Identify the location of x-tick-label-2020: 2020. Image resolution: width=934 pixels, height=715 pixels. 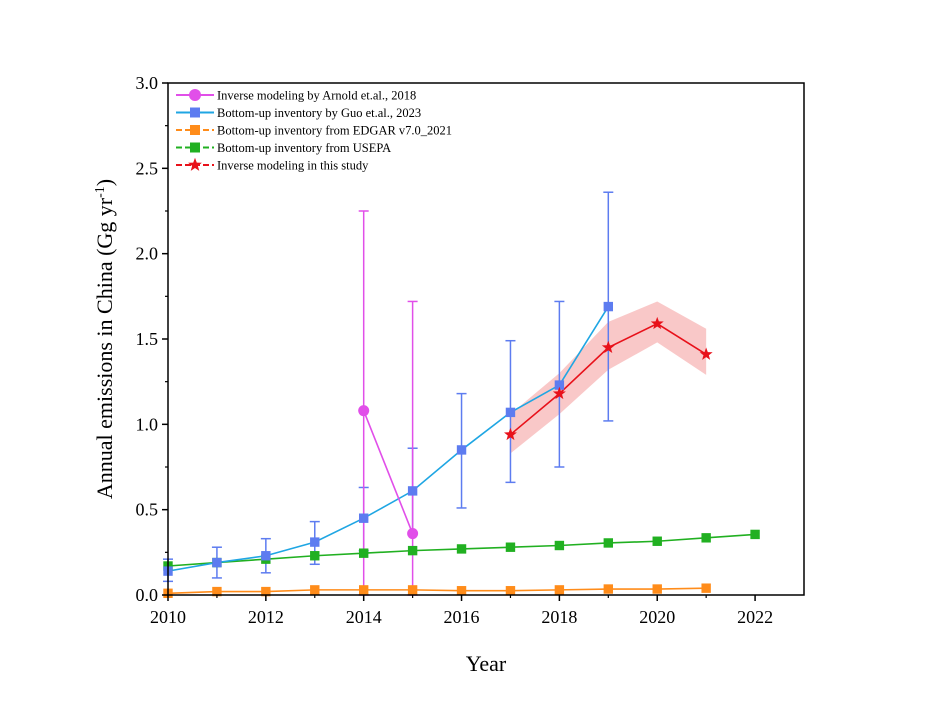
(657, 617).